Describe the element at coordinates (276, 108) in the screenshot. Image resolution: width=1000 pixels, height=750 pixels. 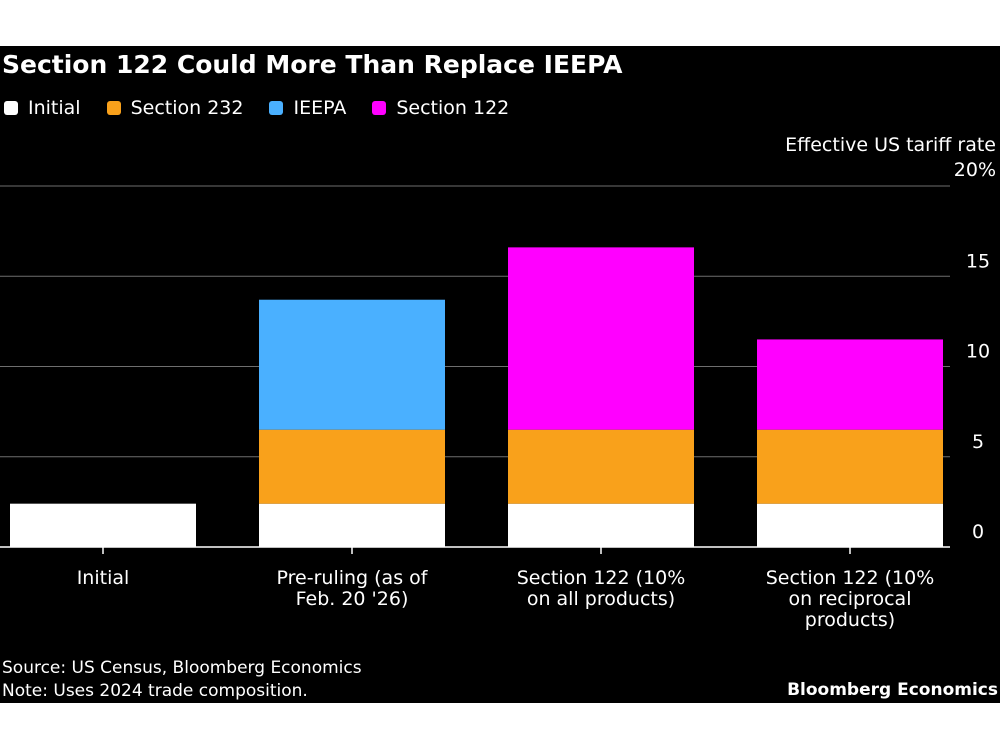
I see `legend-swatch-ieepa` at that location.